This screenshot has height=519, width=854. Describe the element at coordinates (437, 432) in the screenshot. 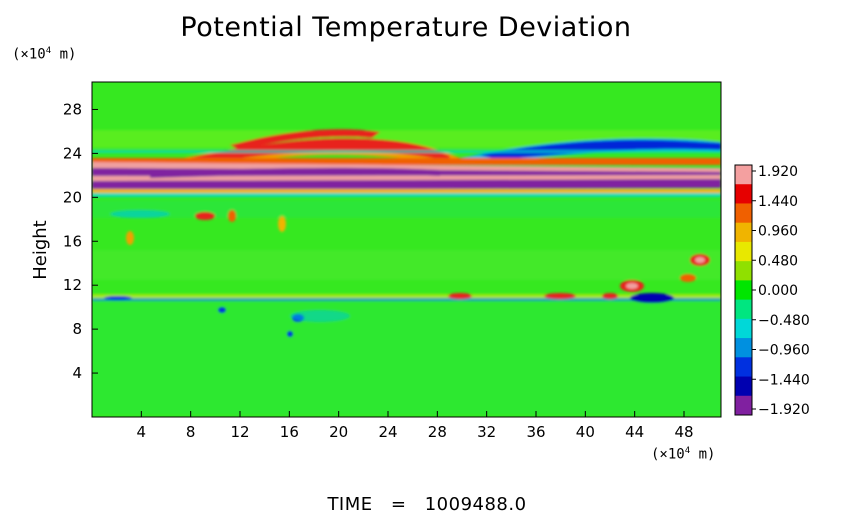

I see `x-tick-label: 28` at that location.